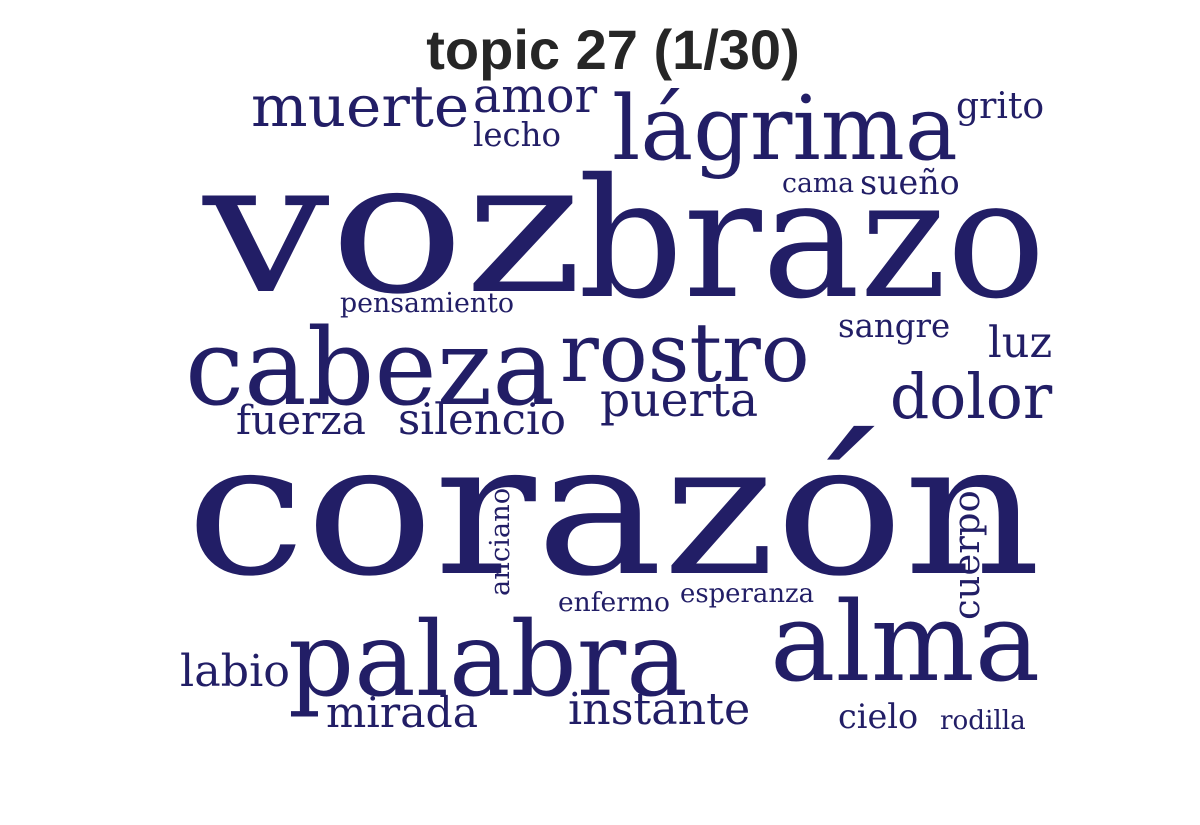 The width and height of the screenshot is (1200, 825). What do you see at coordinates (685, 353) in the screenshot?
I see `word-rostro: rostro` at bounding box center [685, 353].